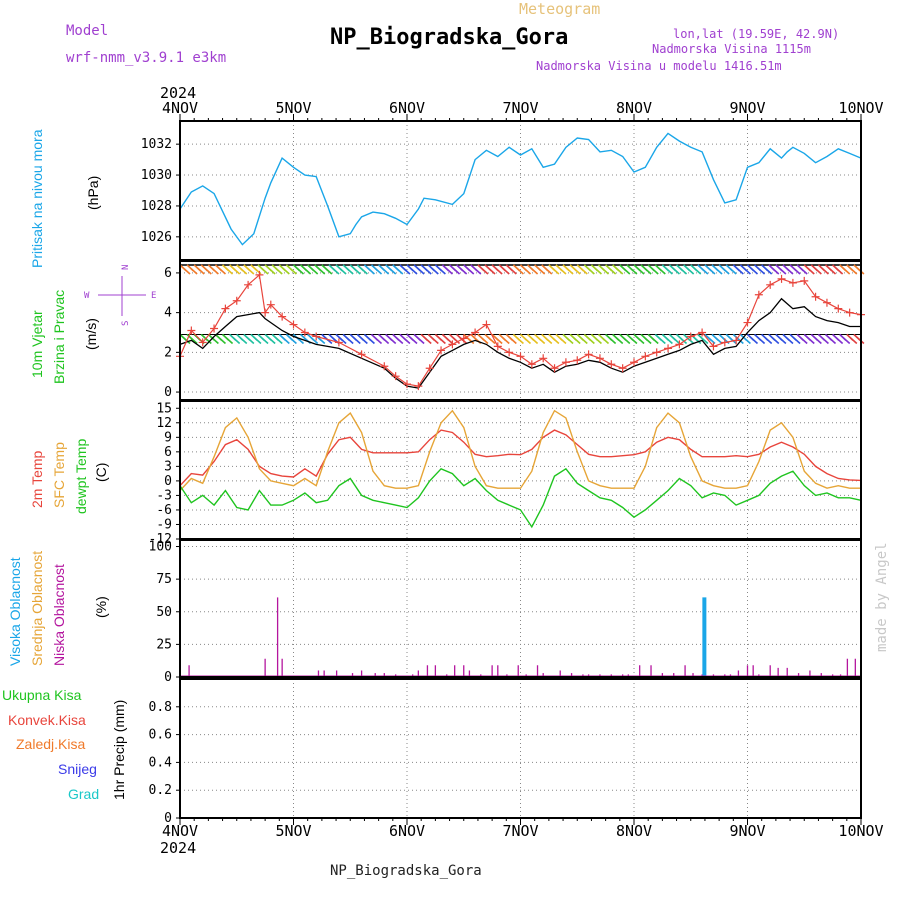  What do you see at coordinates (83, 794) in the screenshot?
I see `precip-grad-label: Grad` at bounding box center [83, 794].